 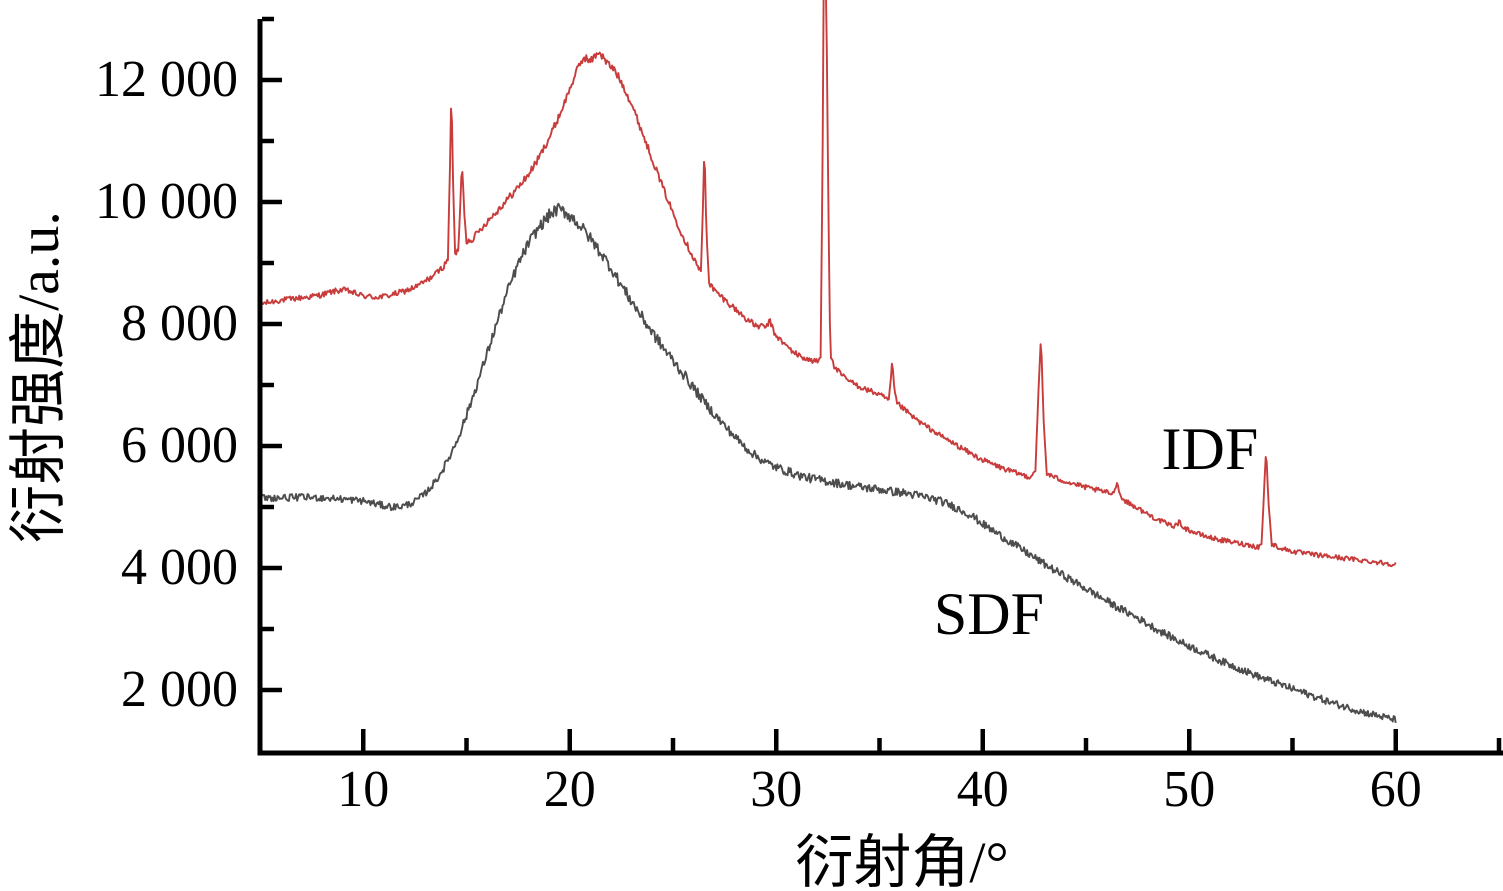 I want to click on x-tick-label: 10, so click(x=363, y=789).